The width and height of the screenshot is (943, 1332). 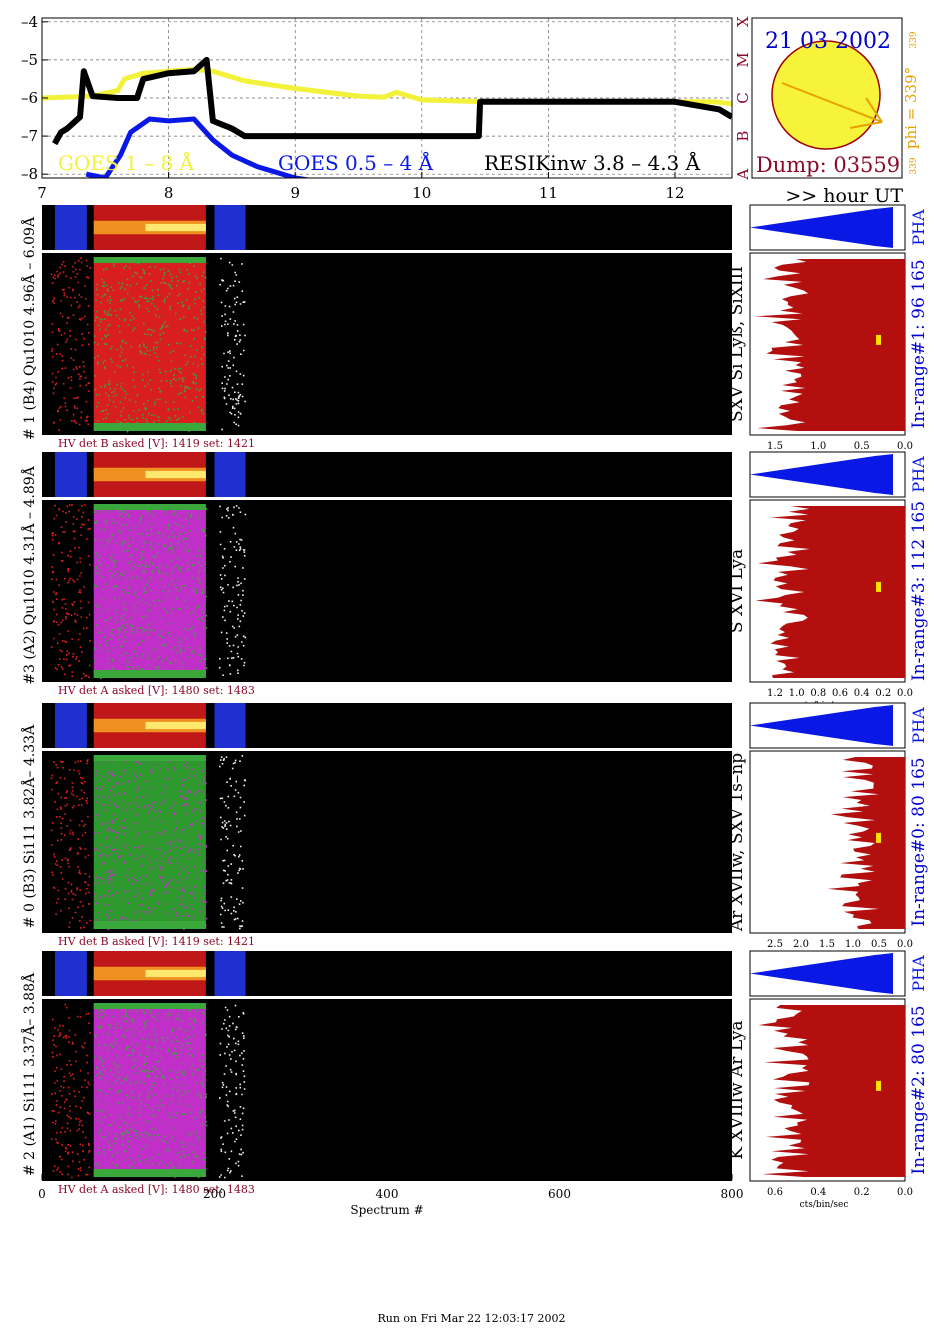 What do you see at coordinates (743, 21) in the screenshot?
I see `flare-class-letter: X` at bounding box center [743, 21].